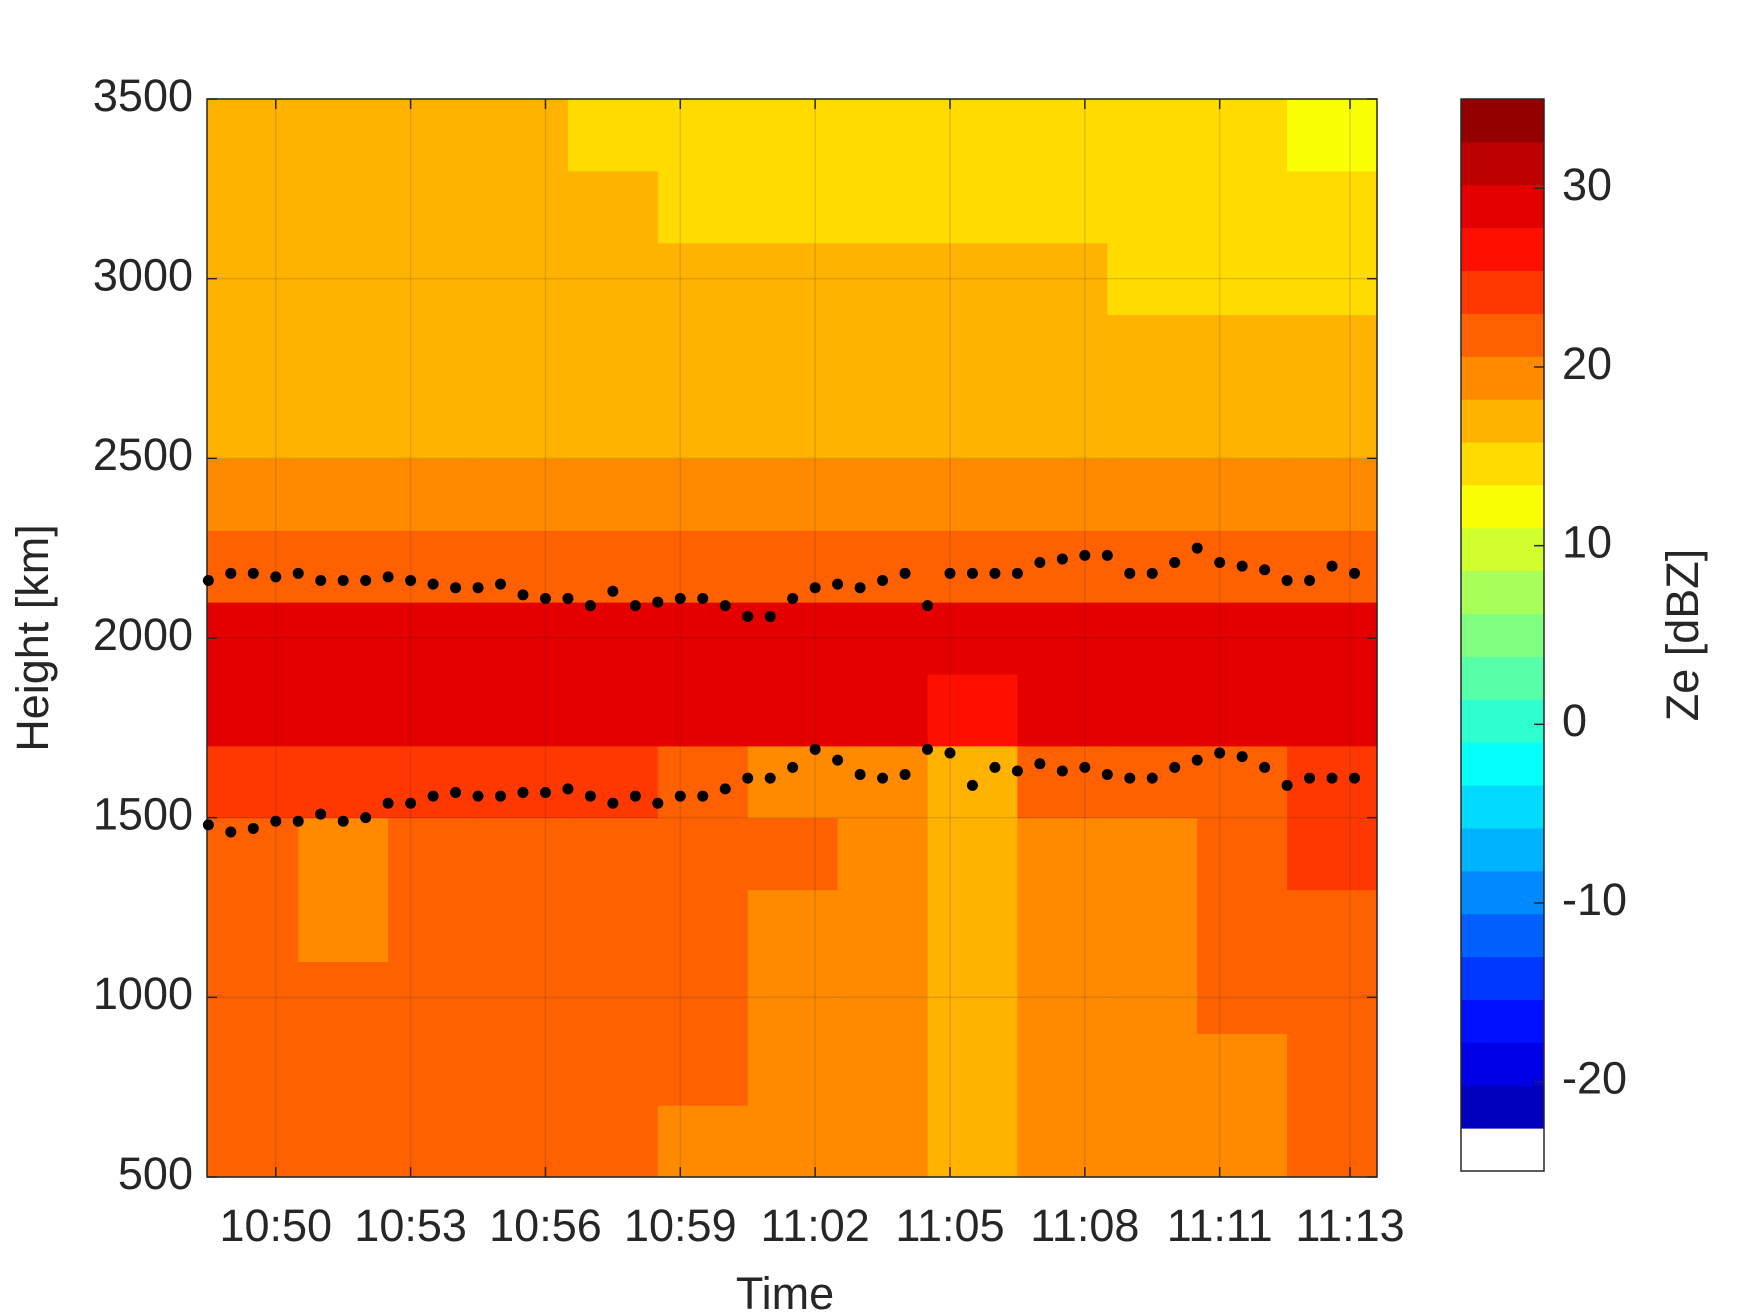  I want to click on colorbar-tick-label: -20, so click(1594, 1078).